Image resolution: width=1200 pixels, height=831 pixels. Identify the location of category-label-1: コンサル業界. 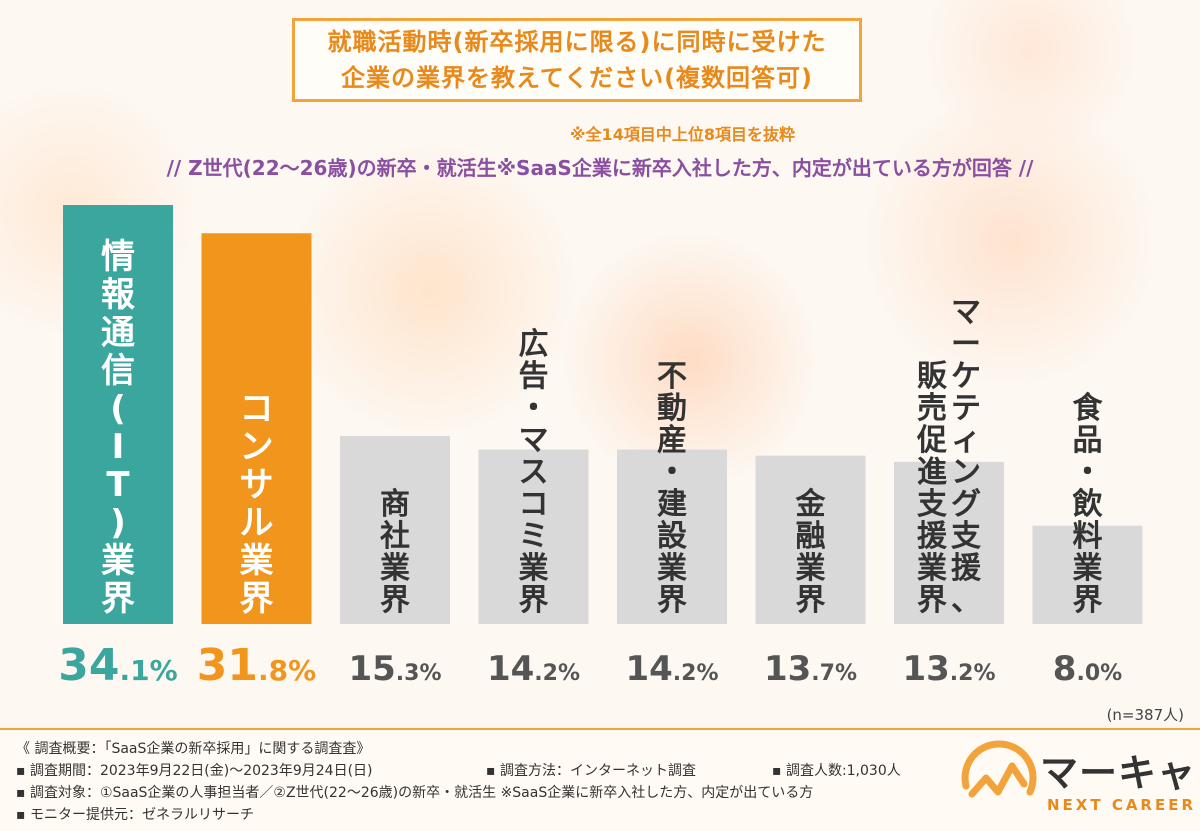
(257, 504).